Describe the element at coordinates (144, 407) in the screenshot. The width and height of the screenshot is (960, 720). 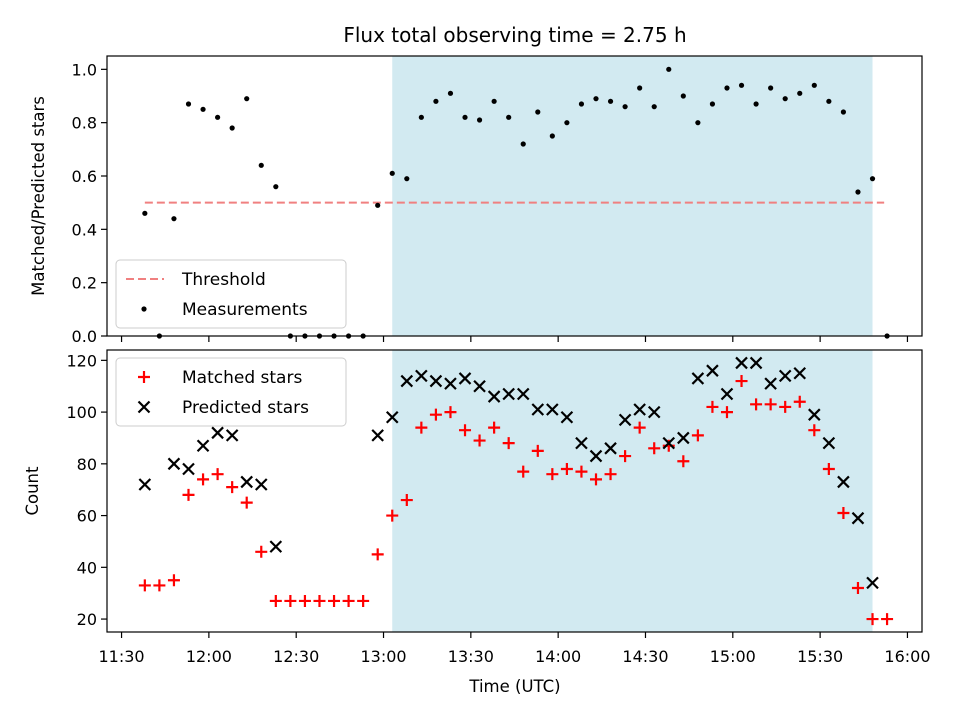
I see `legend-swatch` at that location.